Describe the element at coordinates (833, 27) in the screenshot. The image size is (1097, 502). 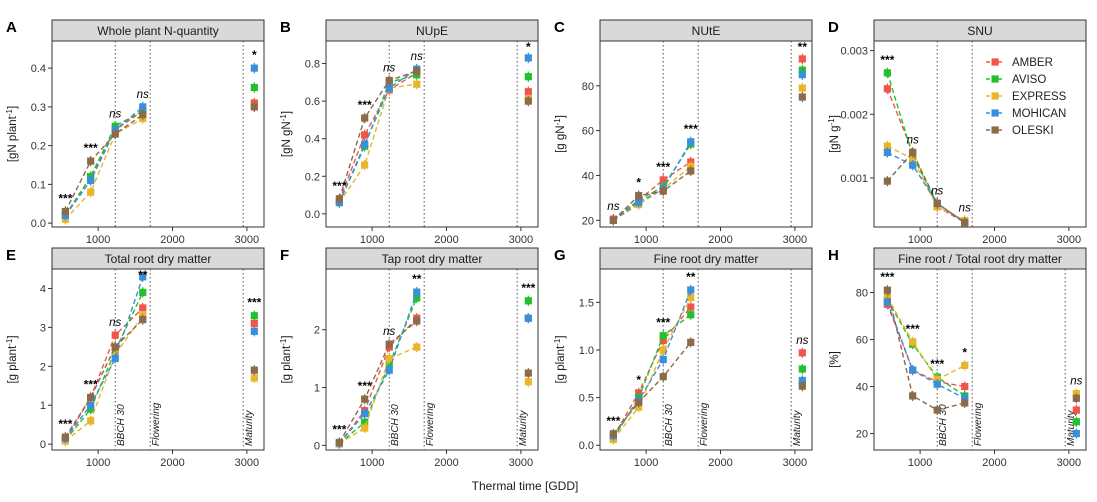
I see `panel-letter: D` at that location.